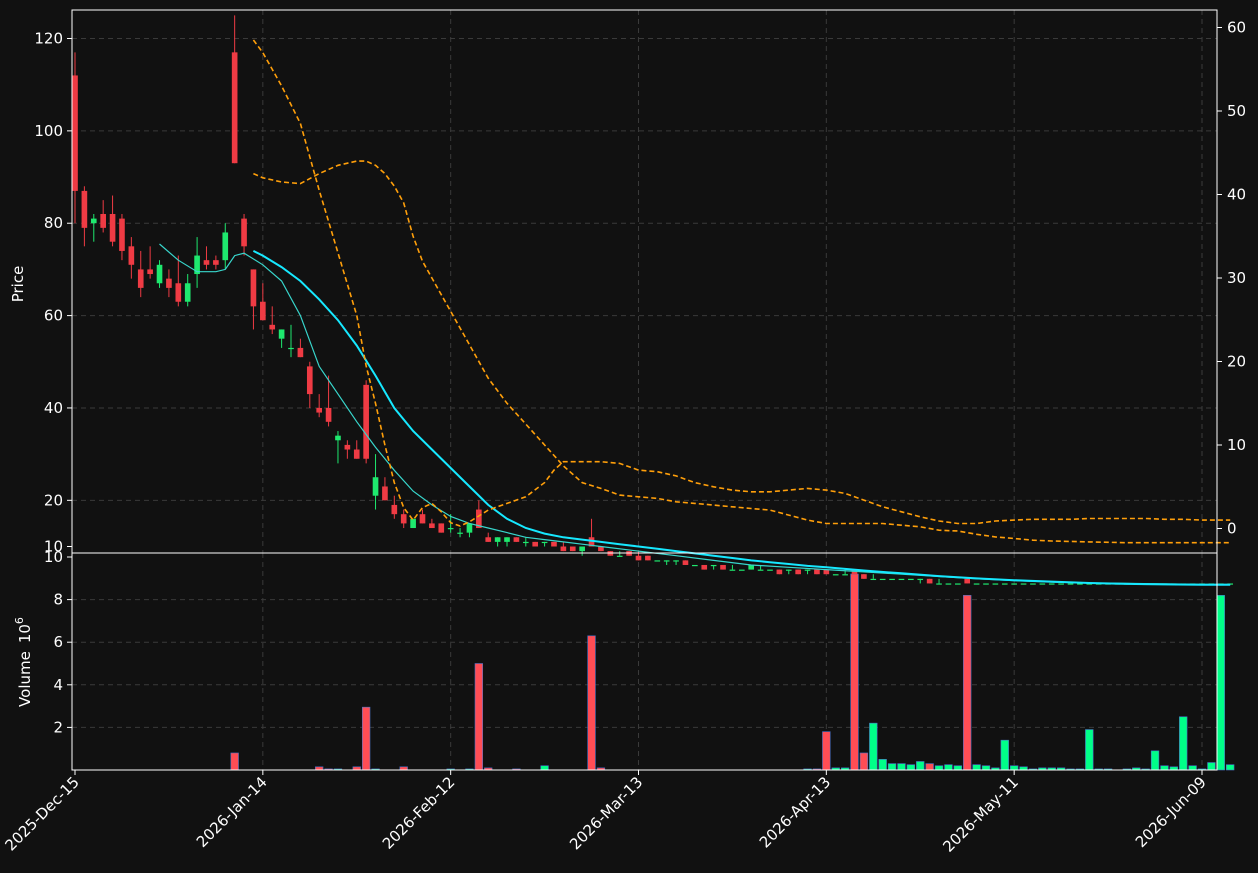  Describe the element at coordinates (18, 284) in the screenshot. I see `price-axis-label: Price` at that location.